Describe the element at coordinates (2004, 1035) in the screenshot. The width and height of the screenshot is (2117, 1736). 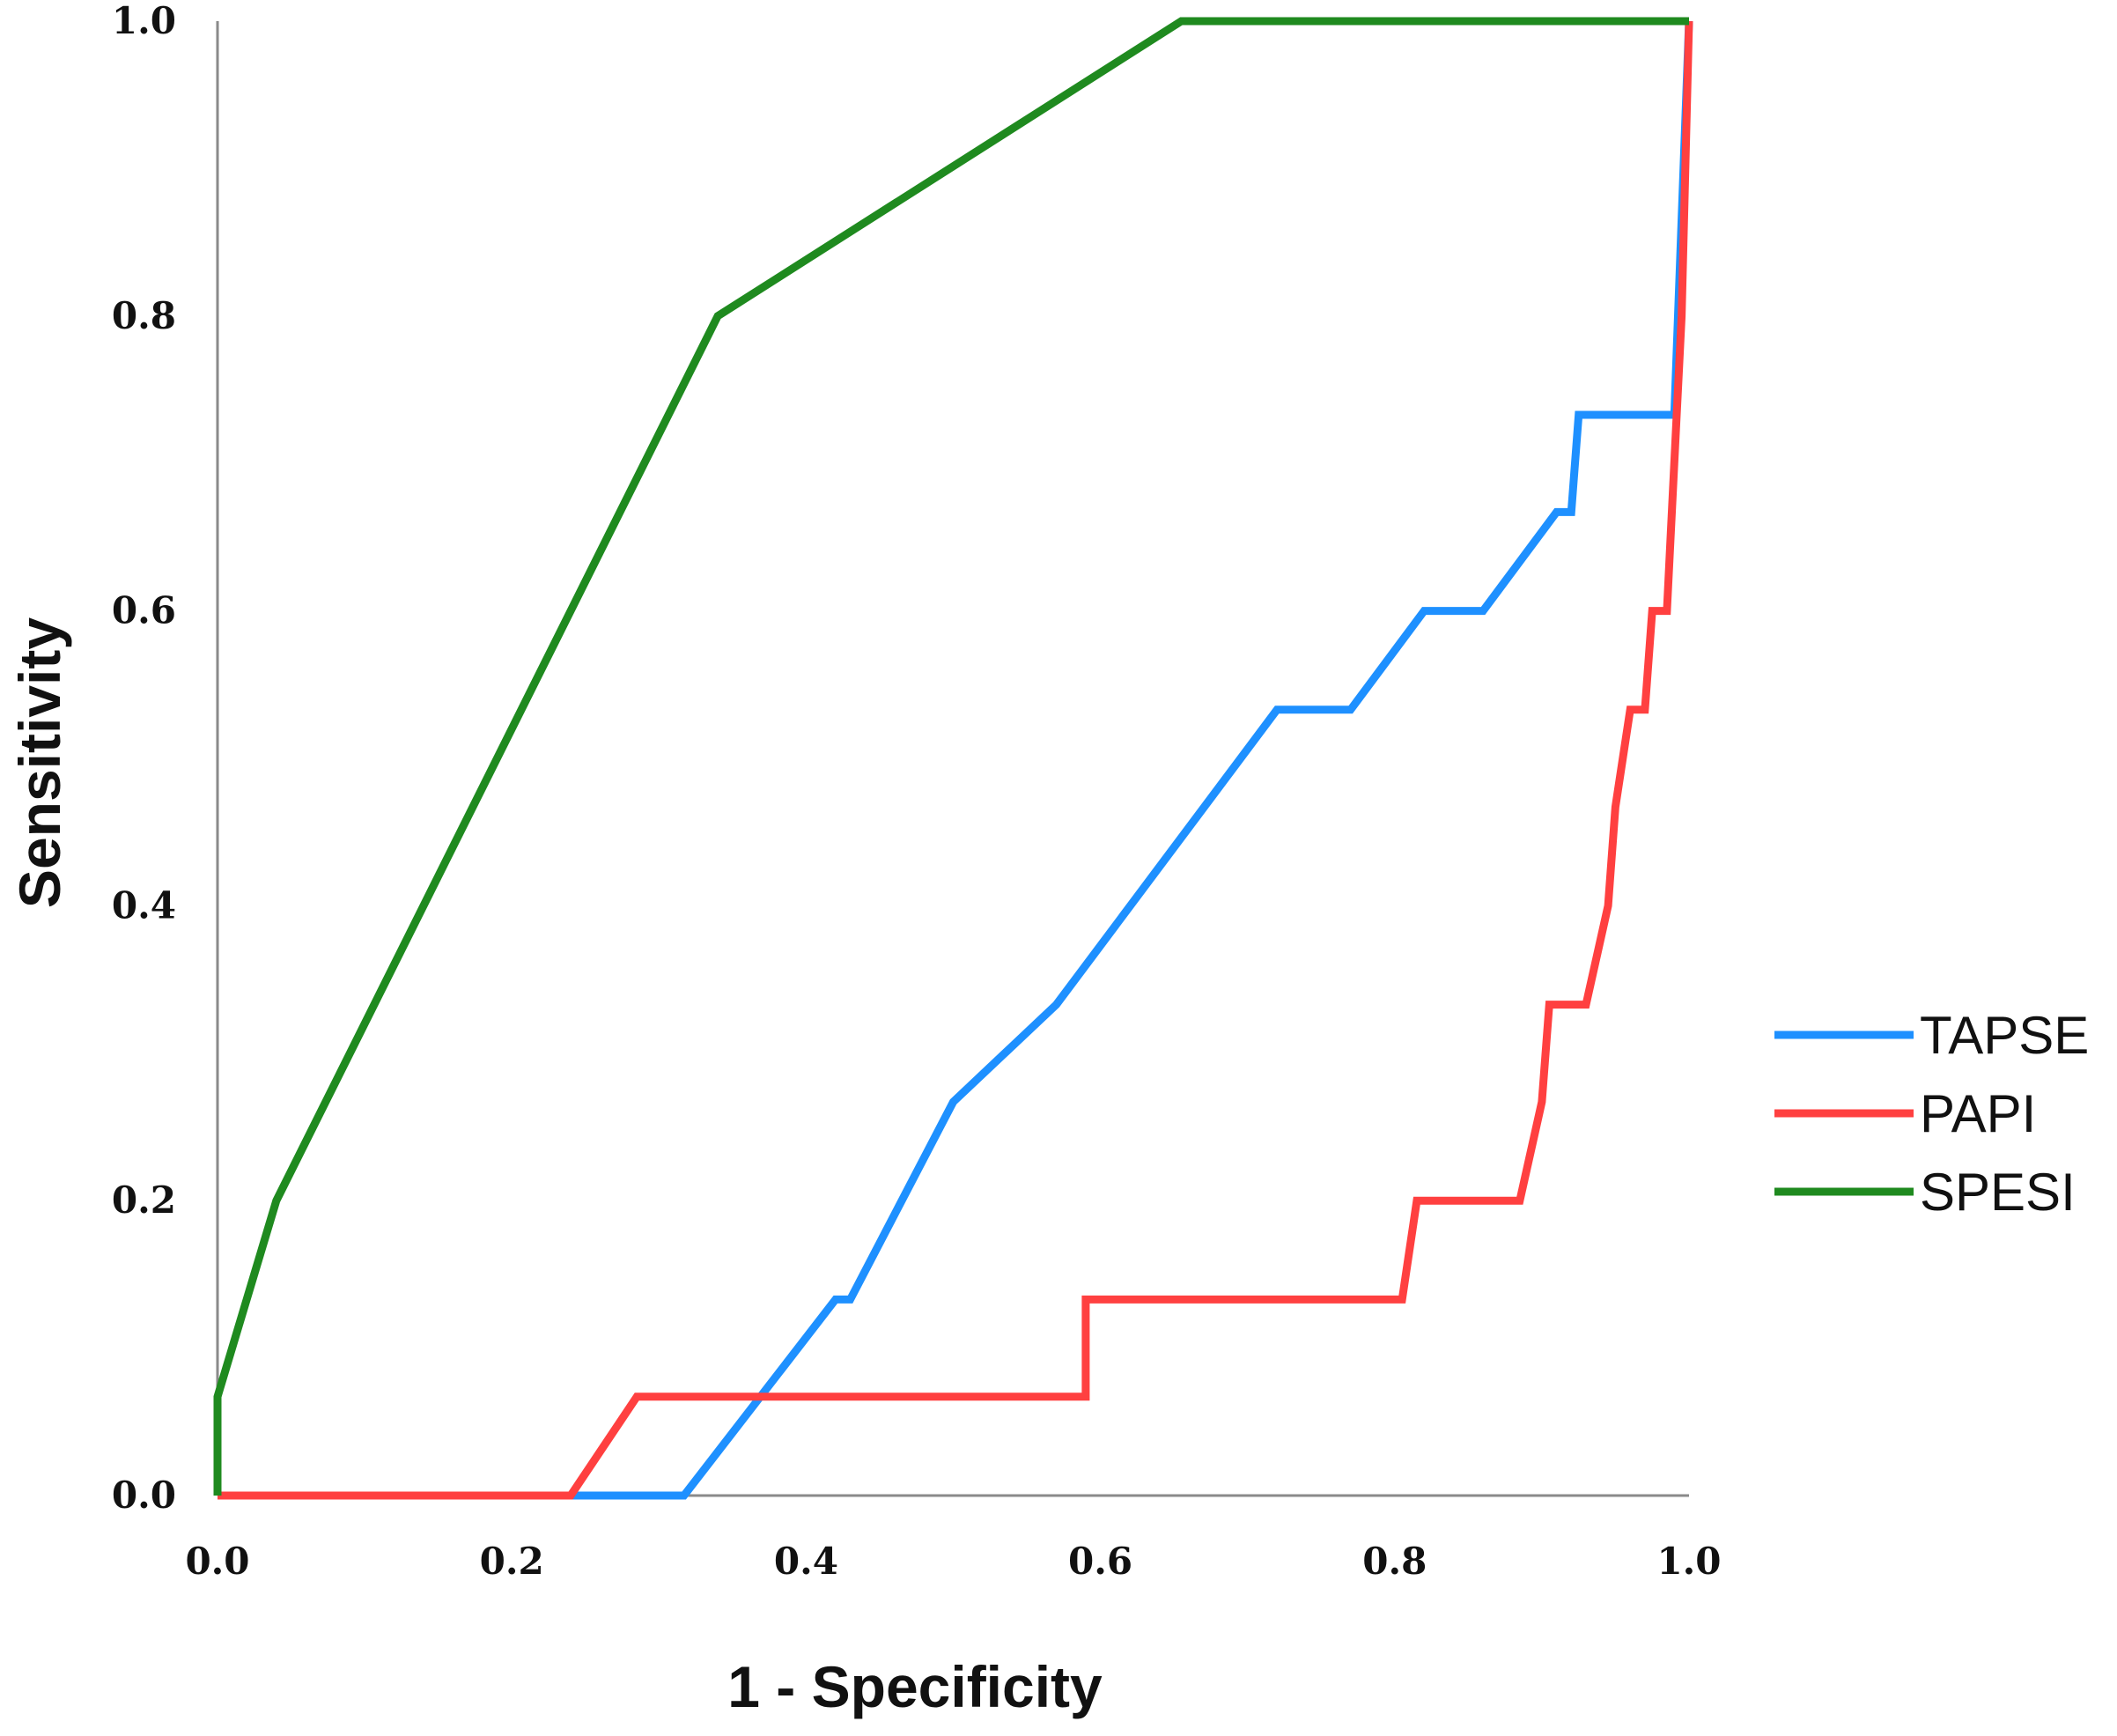
I see `legend-label: TAPSE` at that location.